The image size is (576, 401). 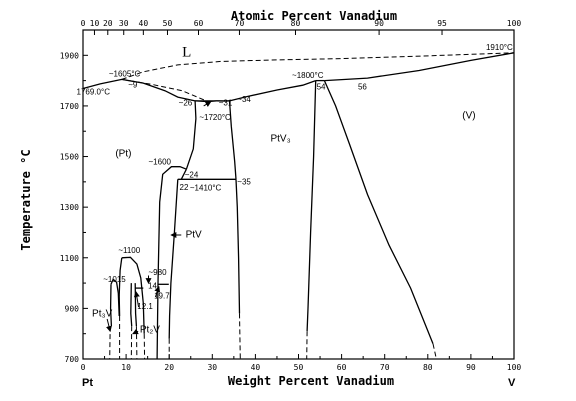 I want to click on x2-tick-label: 90, so click(x=379, y=23).